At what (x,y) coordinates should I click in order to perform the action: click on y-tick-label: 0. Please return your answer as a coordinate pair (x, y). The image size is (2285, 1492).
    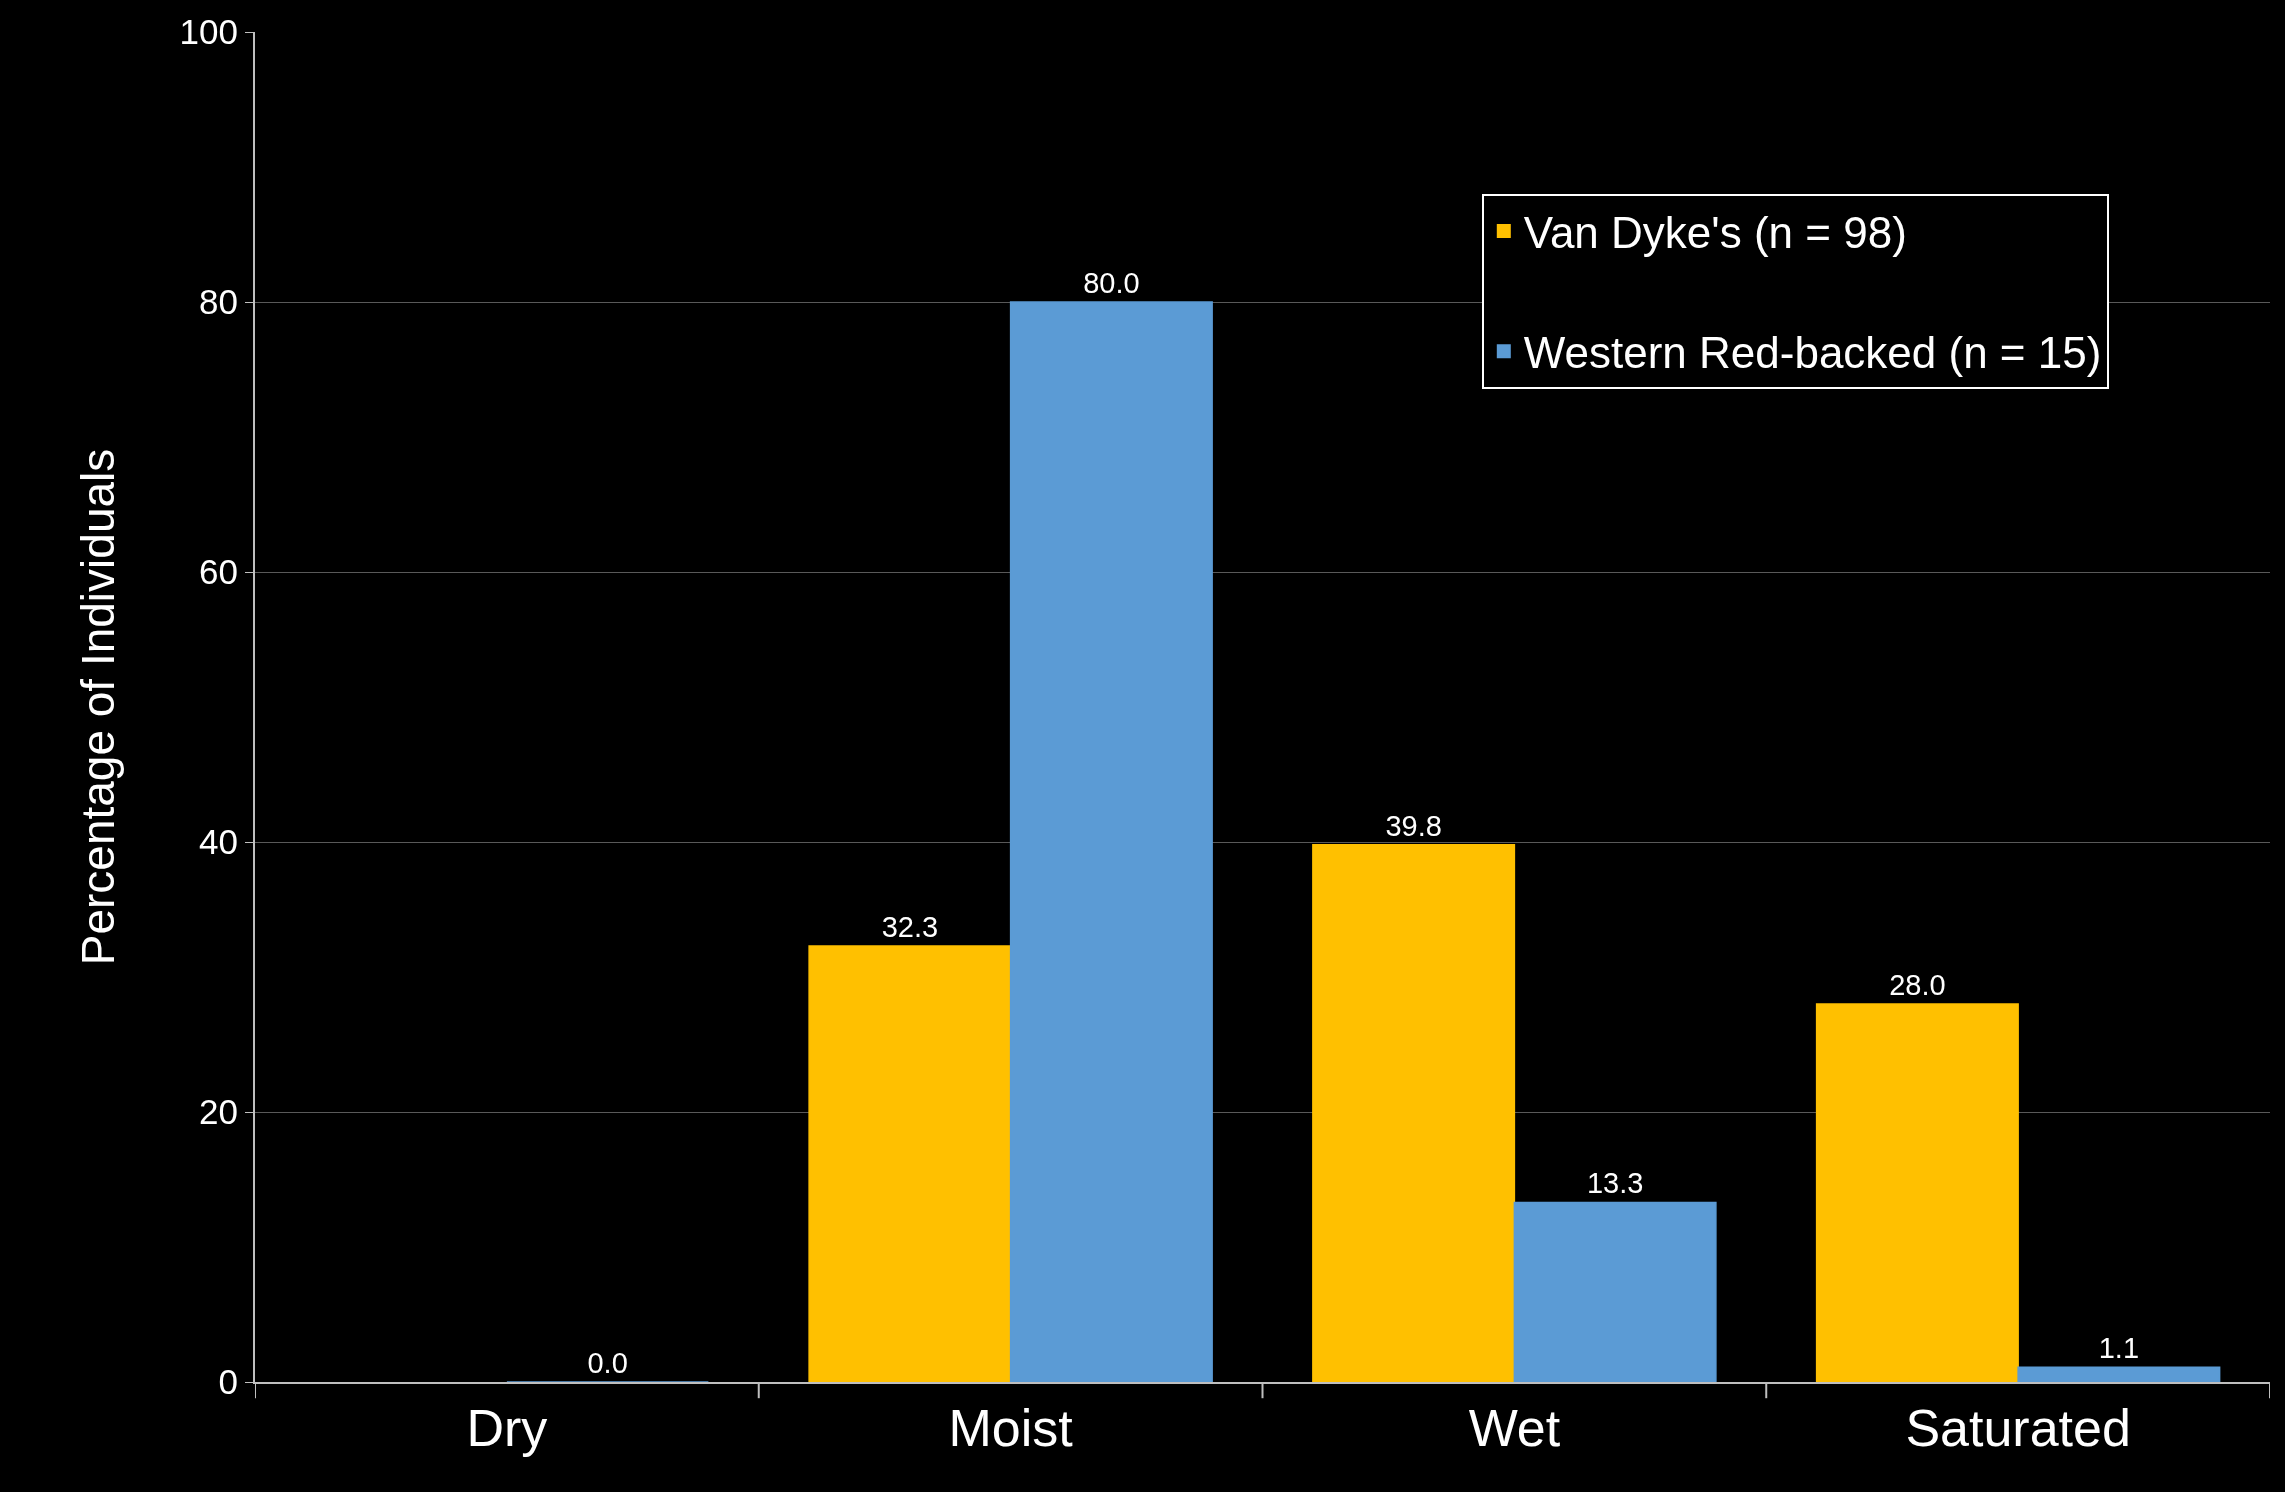
    Looking at the image, I should click on (228, 1382).